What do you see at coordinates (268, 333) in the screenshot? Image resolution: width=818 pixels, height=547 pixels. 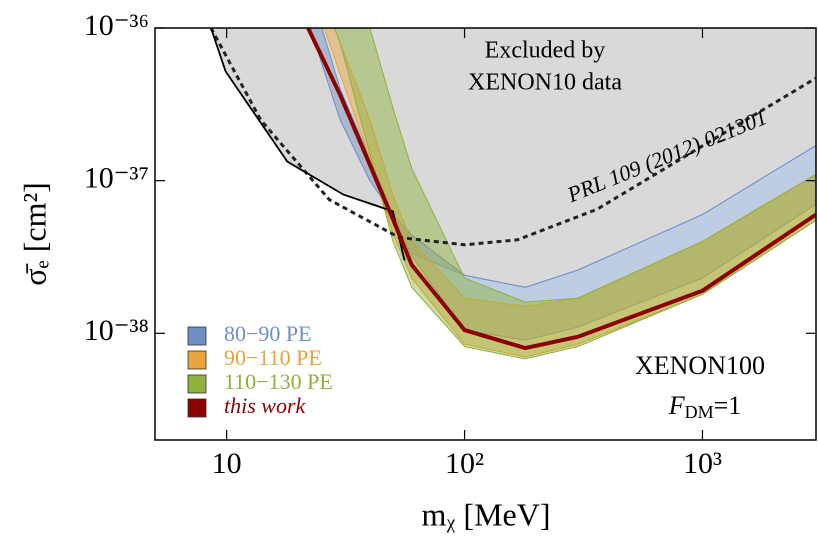 I see `legend-label: 80−90 PE` at bounding box center [268, 333].